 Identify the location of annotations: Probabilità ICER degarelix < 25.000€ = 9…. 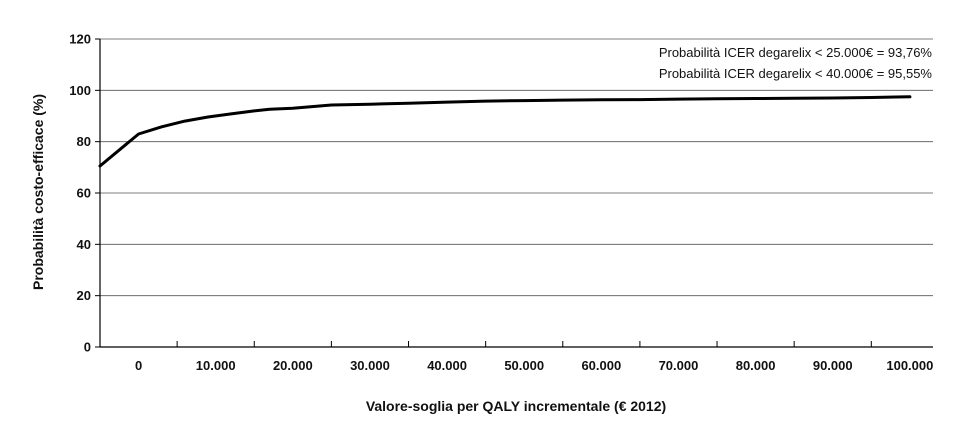
(796, 63).